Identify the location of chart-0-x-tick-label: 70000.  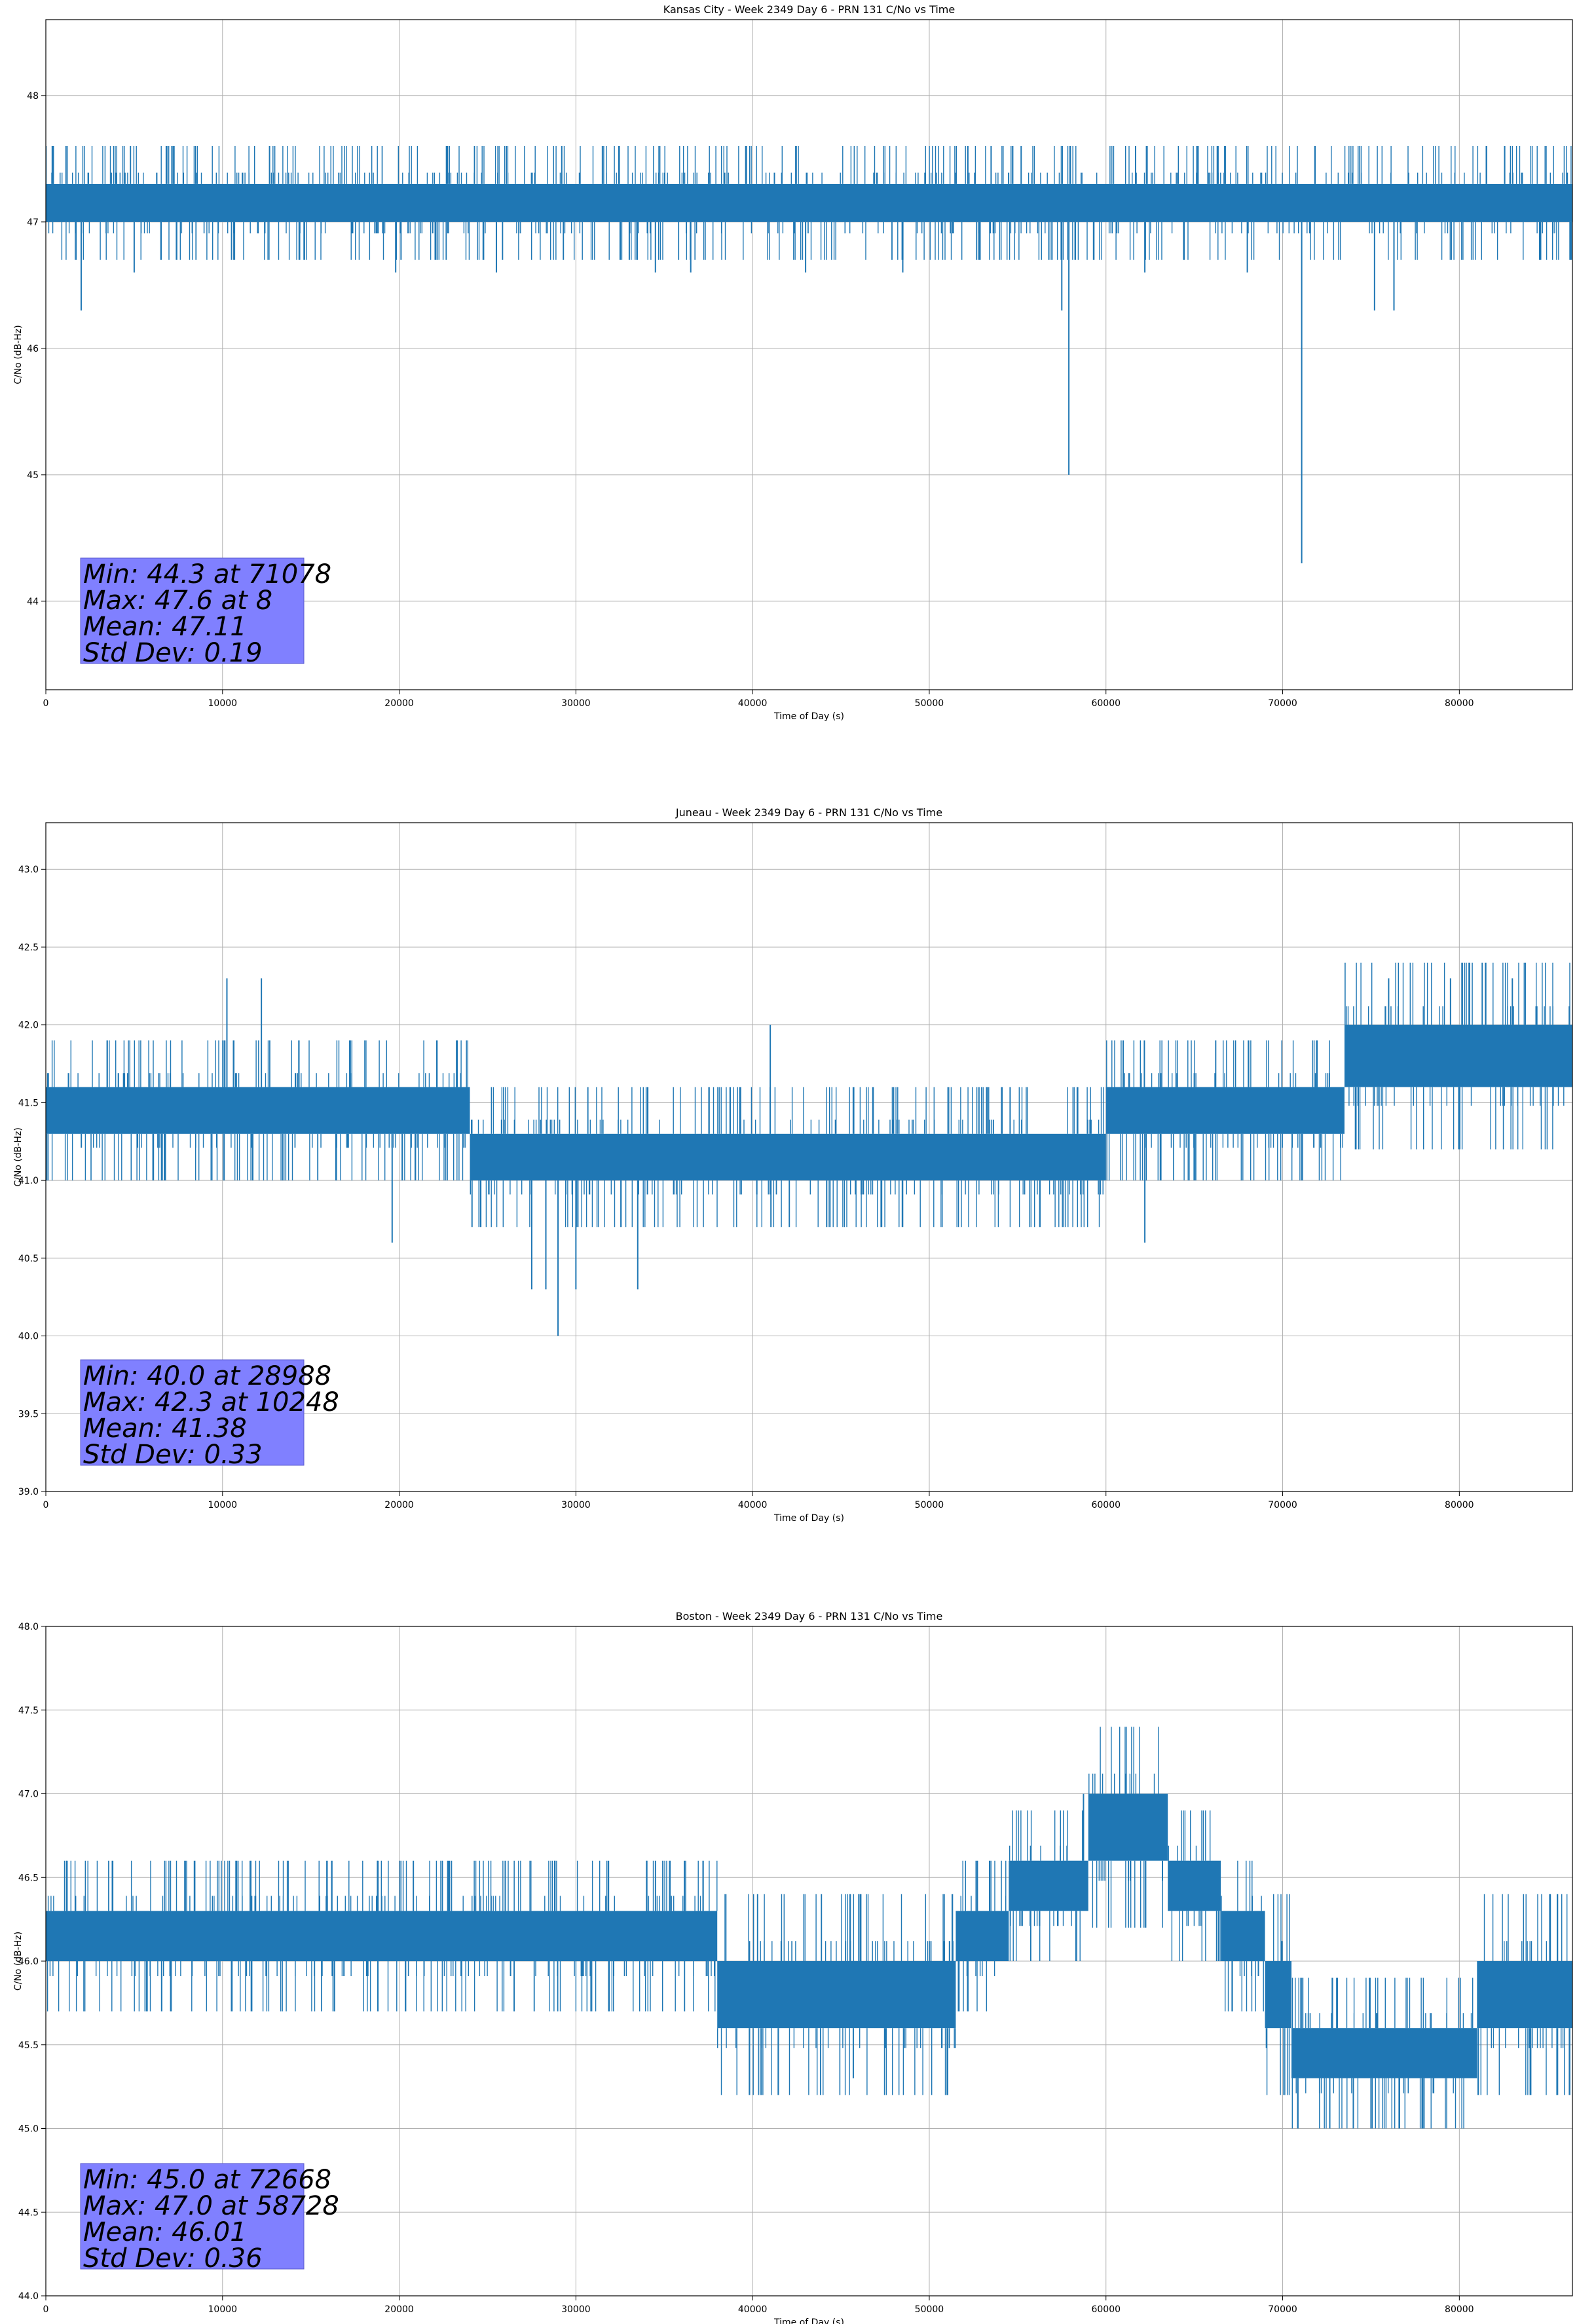
(1282, 703).